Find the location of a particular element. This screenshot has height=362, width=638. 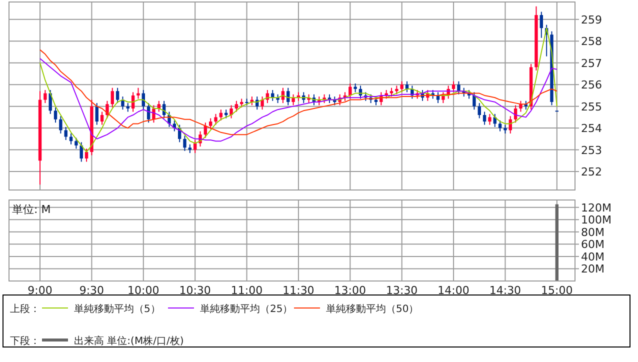

legend-label: 単純移動平均（5） is located at coordinates (117, 309).